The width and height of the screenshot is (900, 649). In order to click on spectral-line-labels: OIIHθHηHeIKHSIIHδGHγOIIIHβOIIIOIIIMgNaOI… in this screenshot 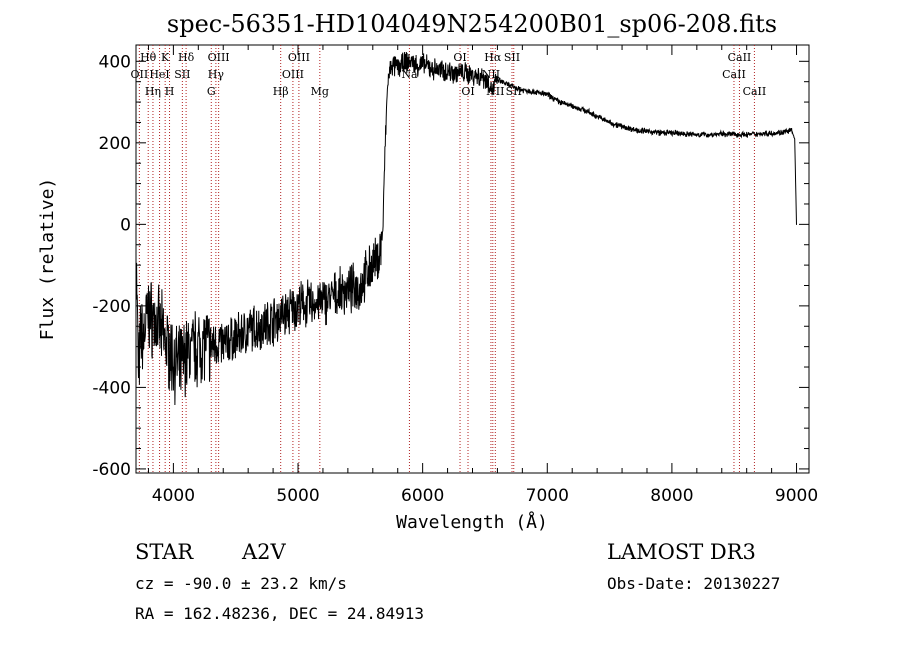, I will do `click(449, 74)`.